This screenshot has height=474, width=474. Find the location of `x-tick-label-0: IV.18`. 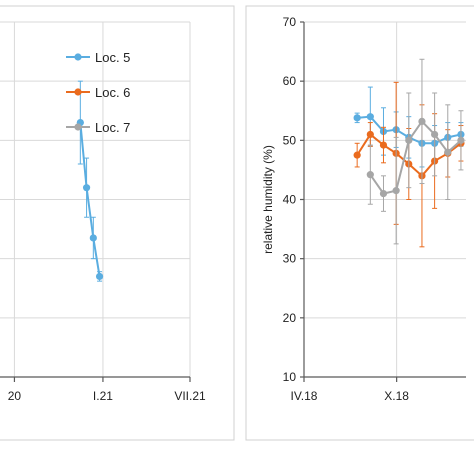

x-tick-label-0: IV.18 is located at coordinates (304, 396).